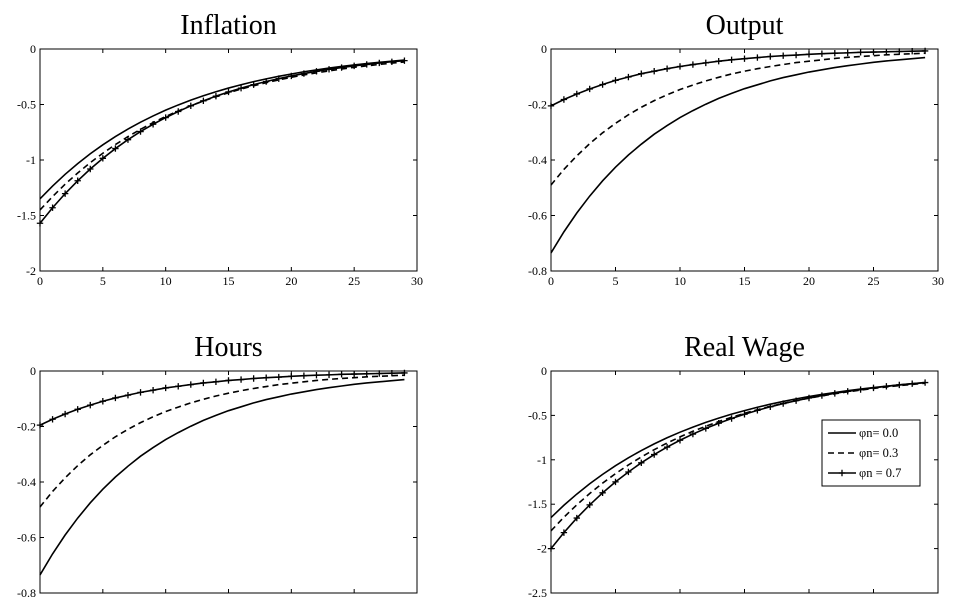 The image size is (955, 598). What do you see at coordinates (26, 538) in the screenshot?
I see `y-tick-label: -0.6` at bounding box center [26, 538].